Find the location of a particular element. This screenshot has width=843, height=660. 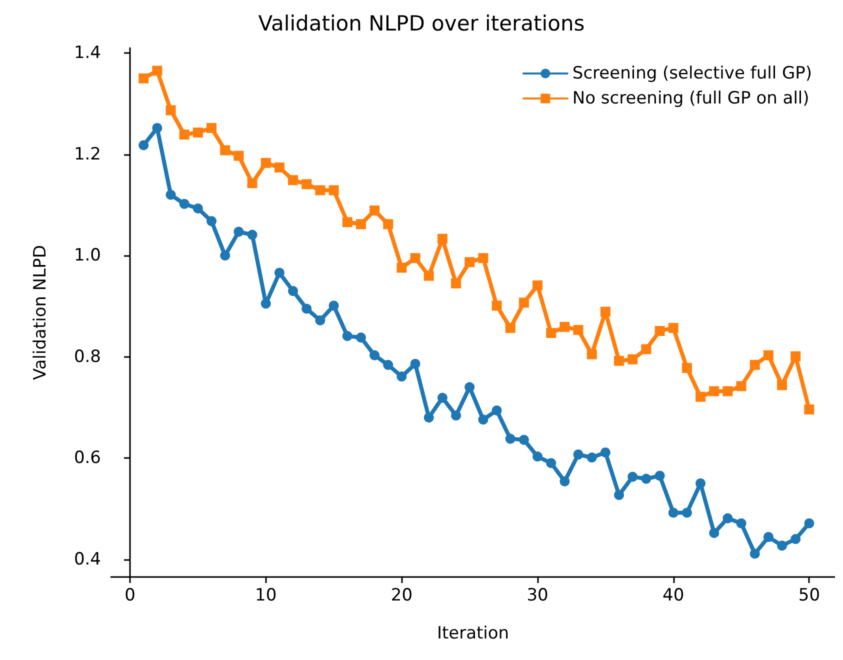

legend-label: No screening (full GP on all) is located at coordinates (691, 98).